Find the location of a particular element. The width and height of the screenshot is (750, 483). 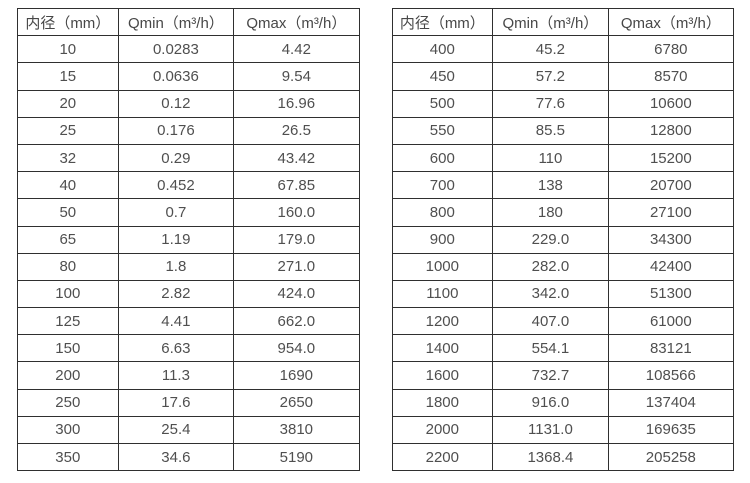

table-cell: 800 is located at coordinates (442, 212).